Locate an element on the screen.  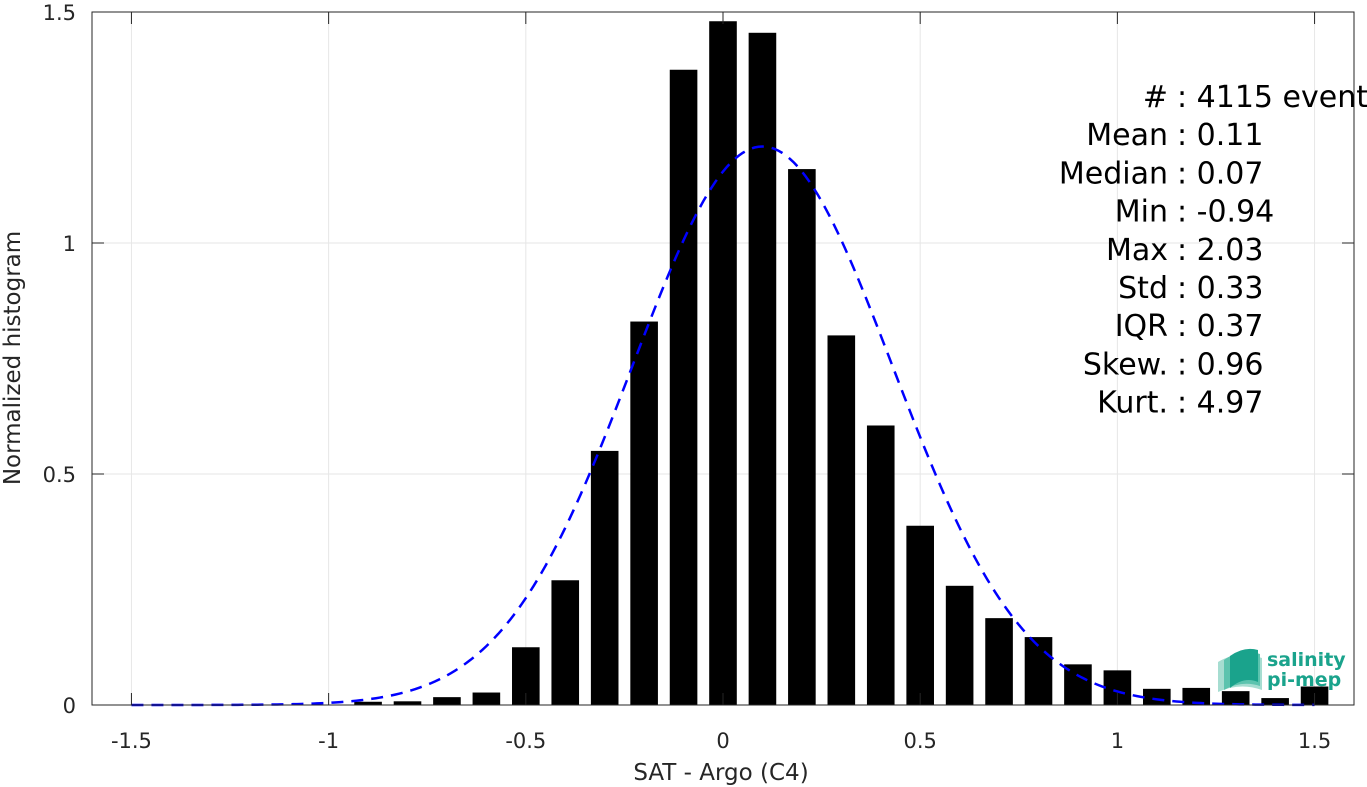
x-axis-label: SAT - Argo (C4) is located at coordinates (720, 773).